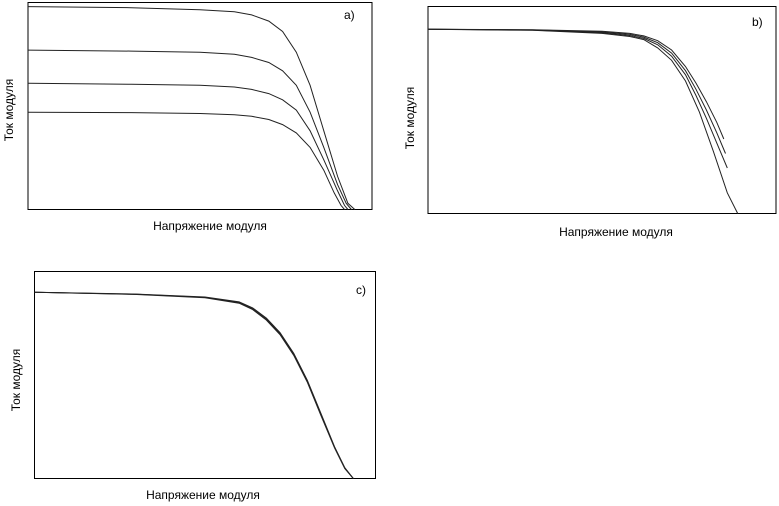  I want to click on panel-label-b: b), so click(757, 22).